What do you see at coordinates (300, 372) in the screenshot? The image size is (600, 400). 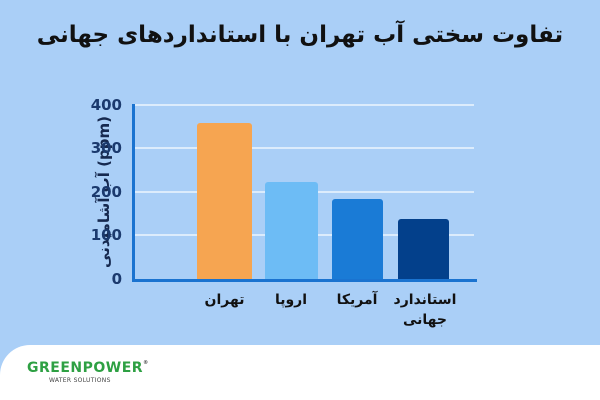 I see `footer-panel` at bounding box center [300, 372].